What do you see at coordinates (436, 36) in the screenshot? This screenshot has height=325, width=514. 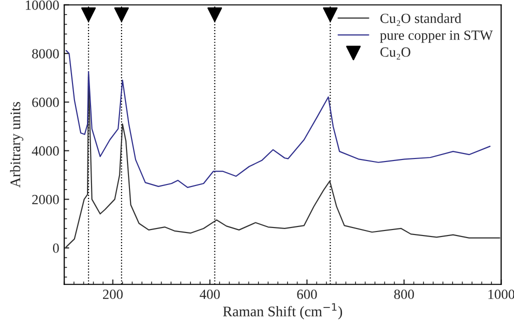 I see `legend-label: pure copper in STW` at bounding box center [436, 36].